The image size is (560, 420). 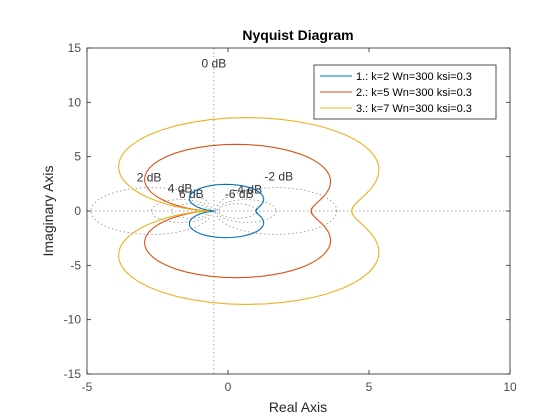 I want to click on x-tick-label: 10, so click(x=510, y=387).